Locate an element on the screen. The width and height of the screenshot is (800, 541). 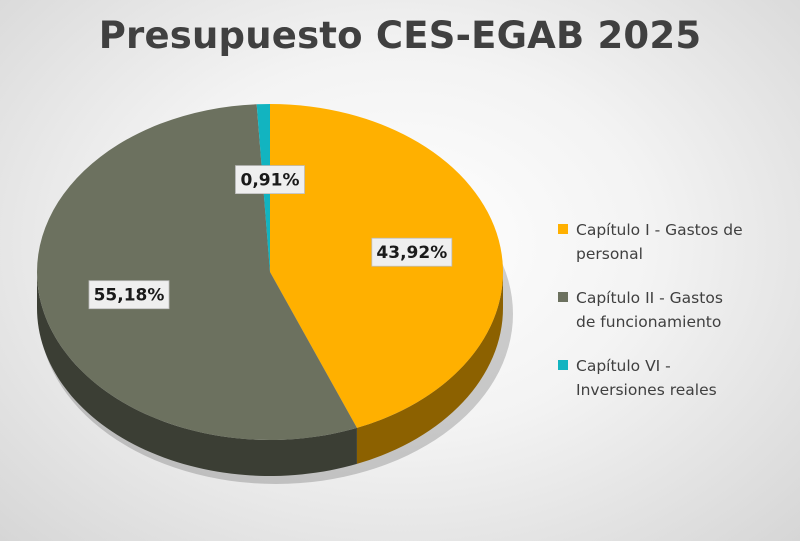
legend-swatch-capitulo-i is located at coordinates (563, 229).